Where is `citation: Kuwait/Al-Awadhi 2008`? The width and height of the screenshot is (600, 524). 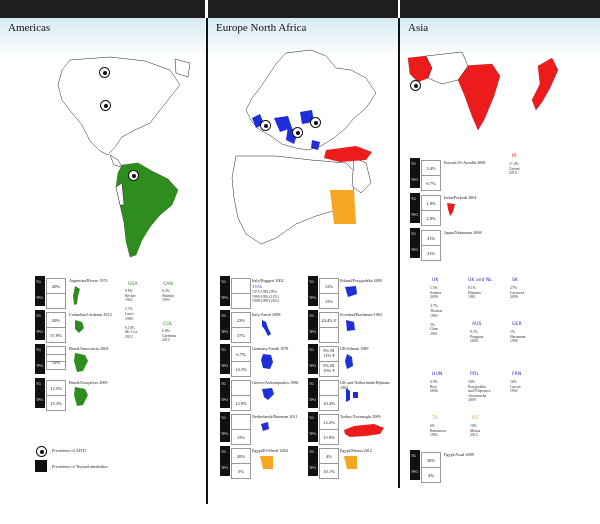
citation: Kuwait/Al-Awadhi 2008 is located at coordinates (465, 162).